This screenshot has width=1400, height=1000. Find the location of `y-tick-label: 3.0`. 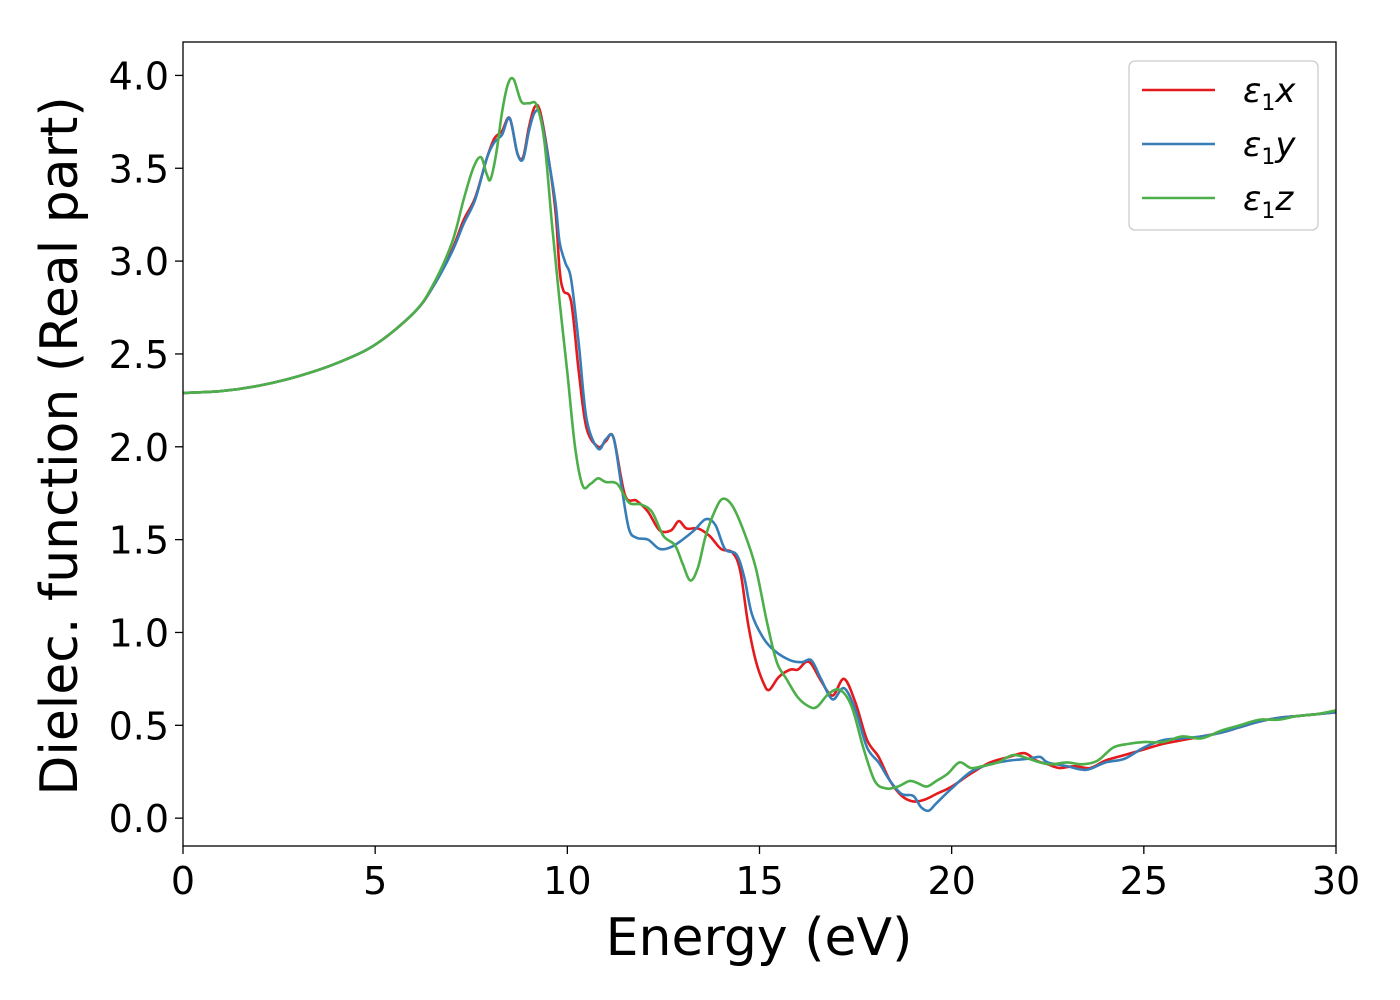

y-tick-label: 3.0 is located at coordinates (139, 262).